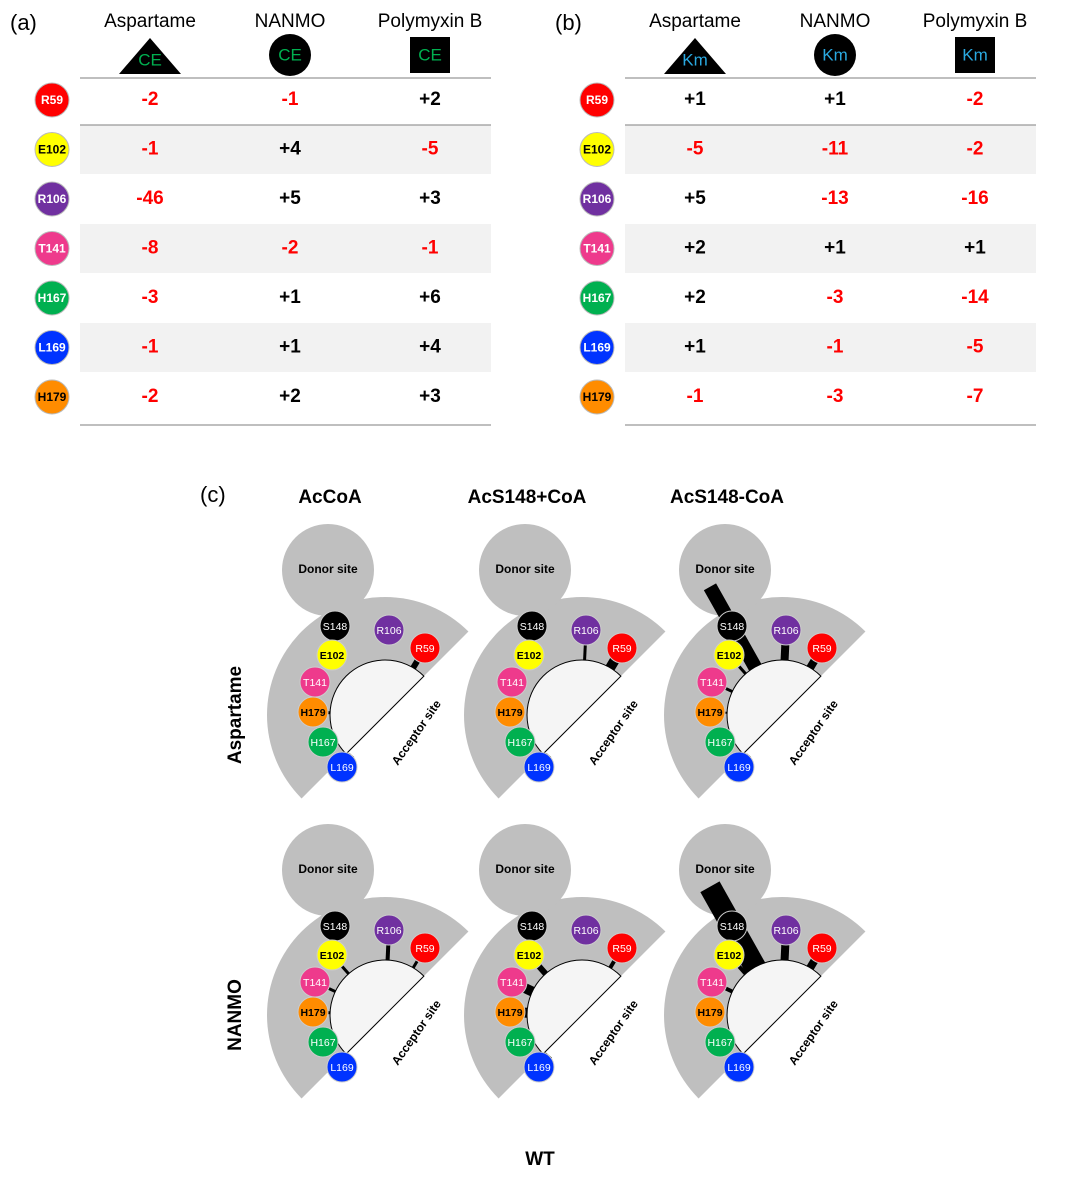 Image resolution: width=1074 pixels, height=1178 pixels. What do you see at coordinates (290, 55) in the screenshot?
I see `icon-circle` at bounding box center [290, 55].